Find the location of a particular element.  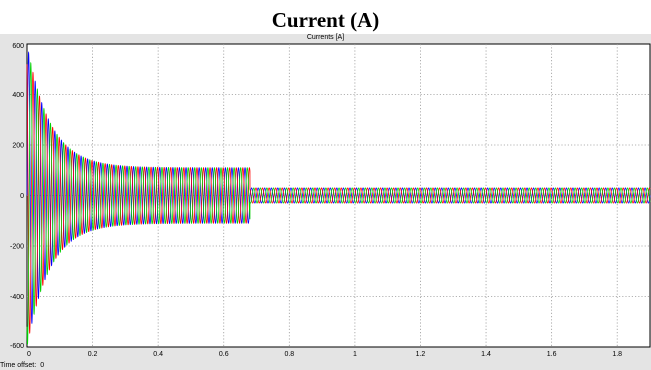

y-tick-label: 200 is located at coordinates (18, 146).